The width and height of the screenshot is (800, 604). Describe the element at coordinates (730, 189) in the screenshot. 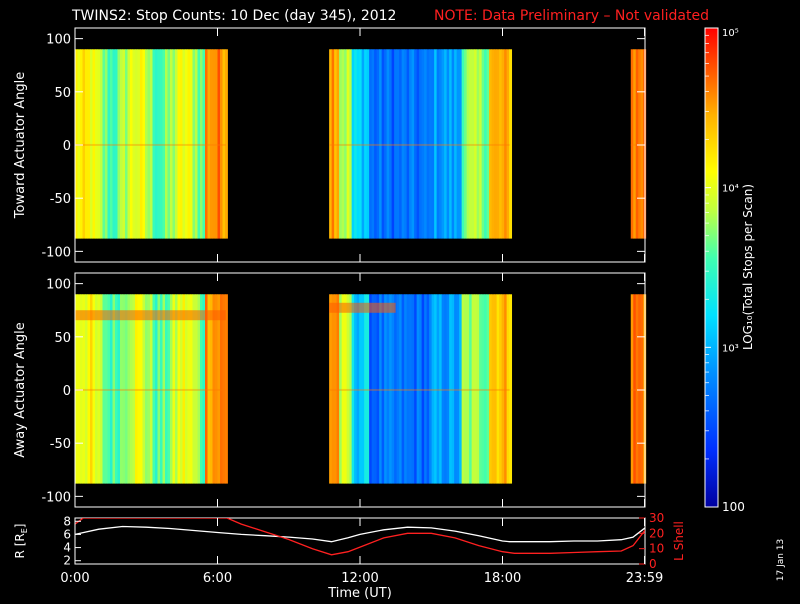

I see `colorbar-tick-label: 10⁴` at that location.